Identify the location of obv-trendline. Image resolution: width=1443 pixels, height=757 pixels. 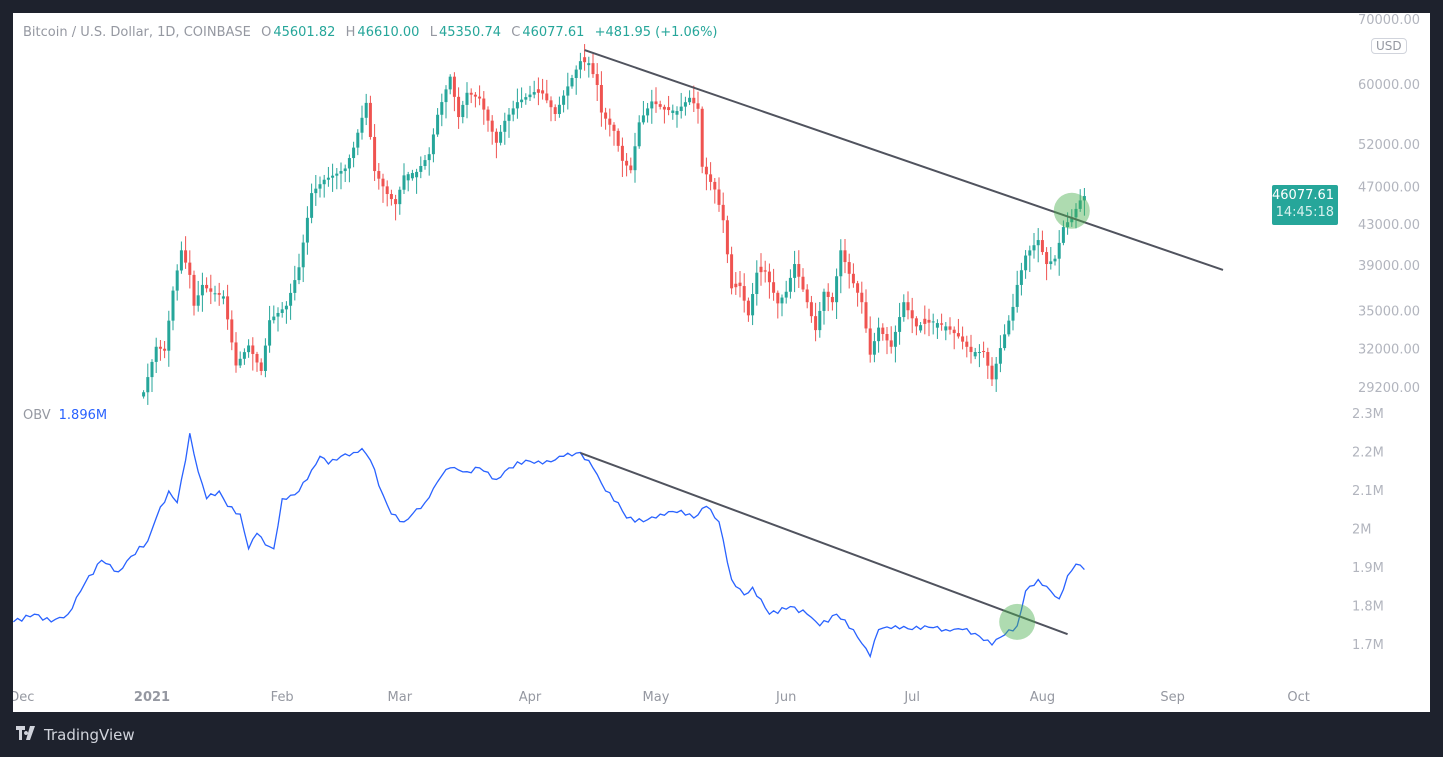
(824, 543).